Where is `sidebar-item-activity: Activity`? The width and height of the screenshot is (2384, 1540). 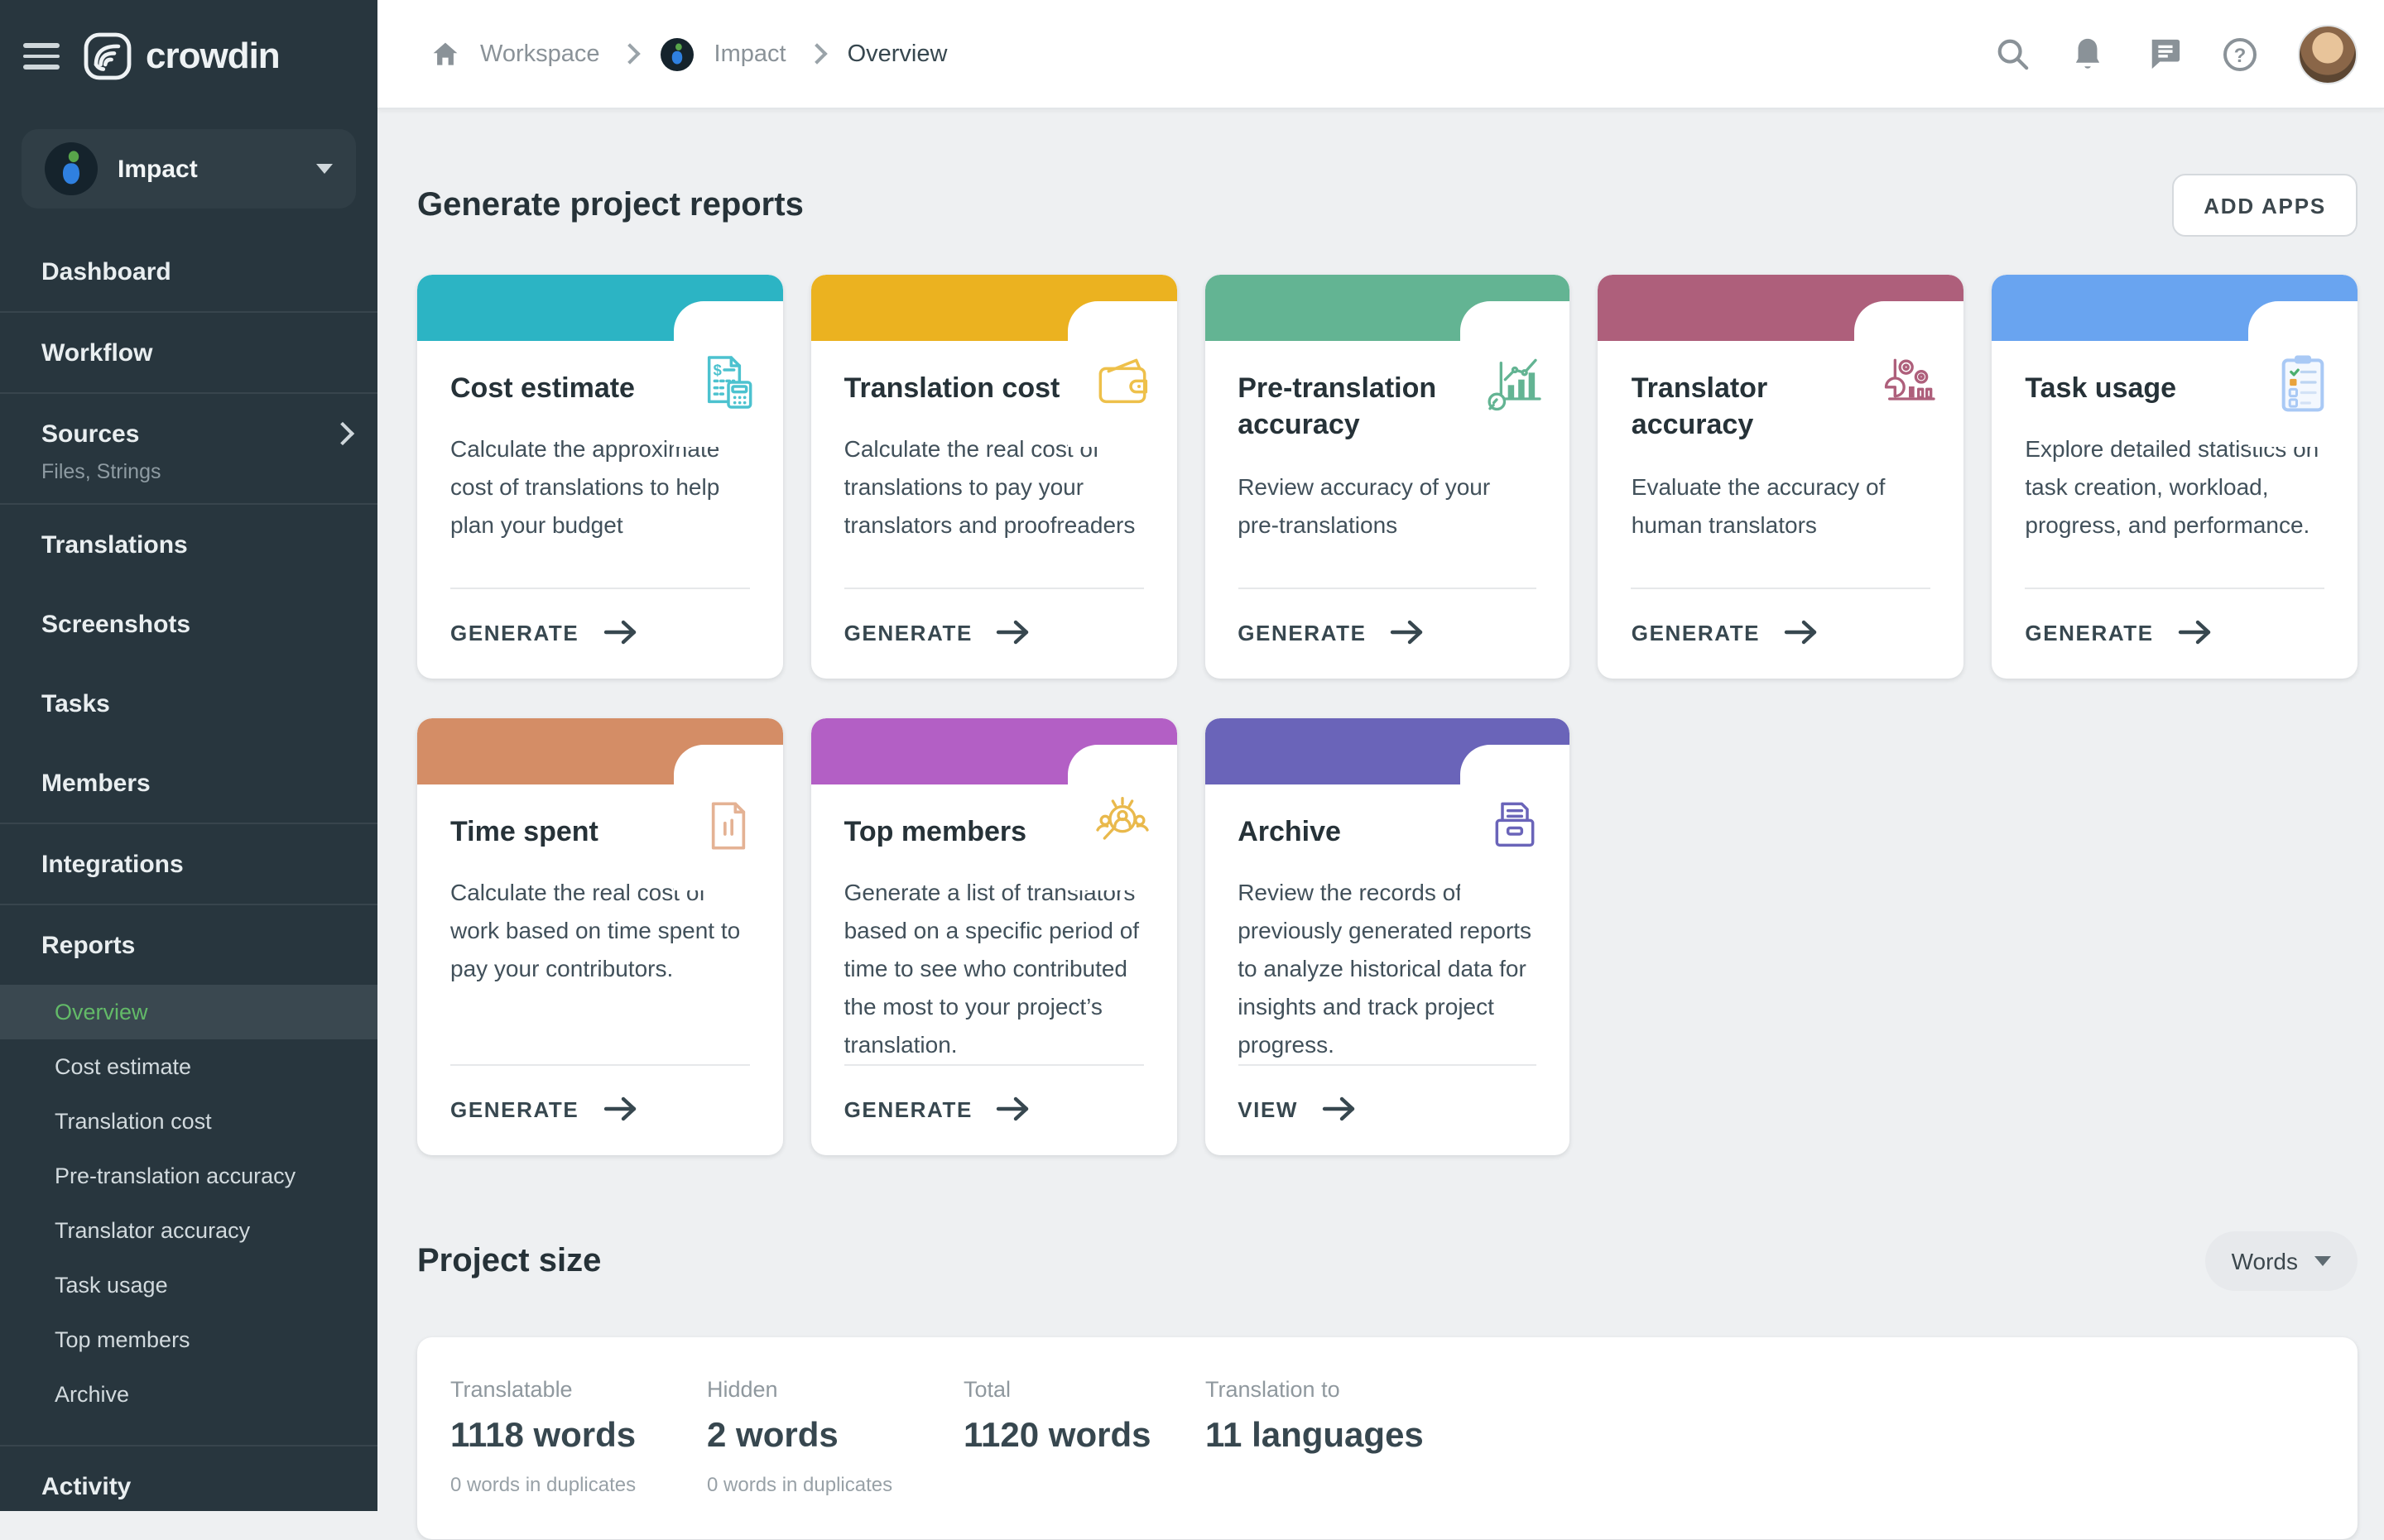 sidebar-item-activity: Activity is located at coordinates (86, 1486).